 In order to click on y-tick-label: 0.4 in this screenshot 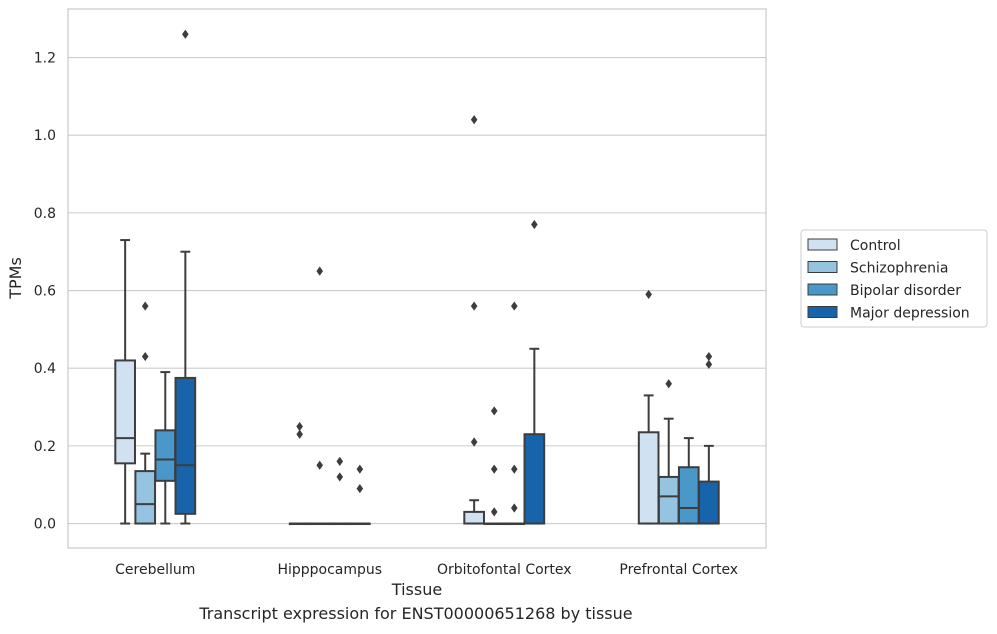, I will do `click(45, 369)`.